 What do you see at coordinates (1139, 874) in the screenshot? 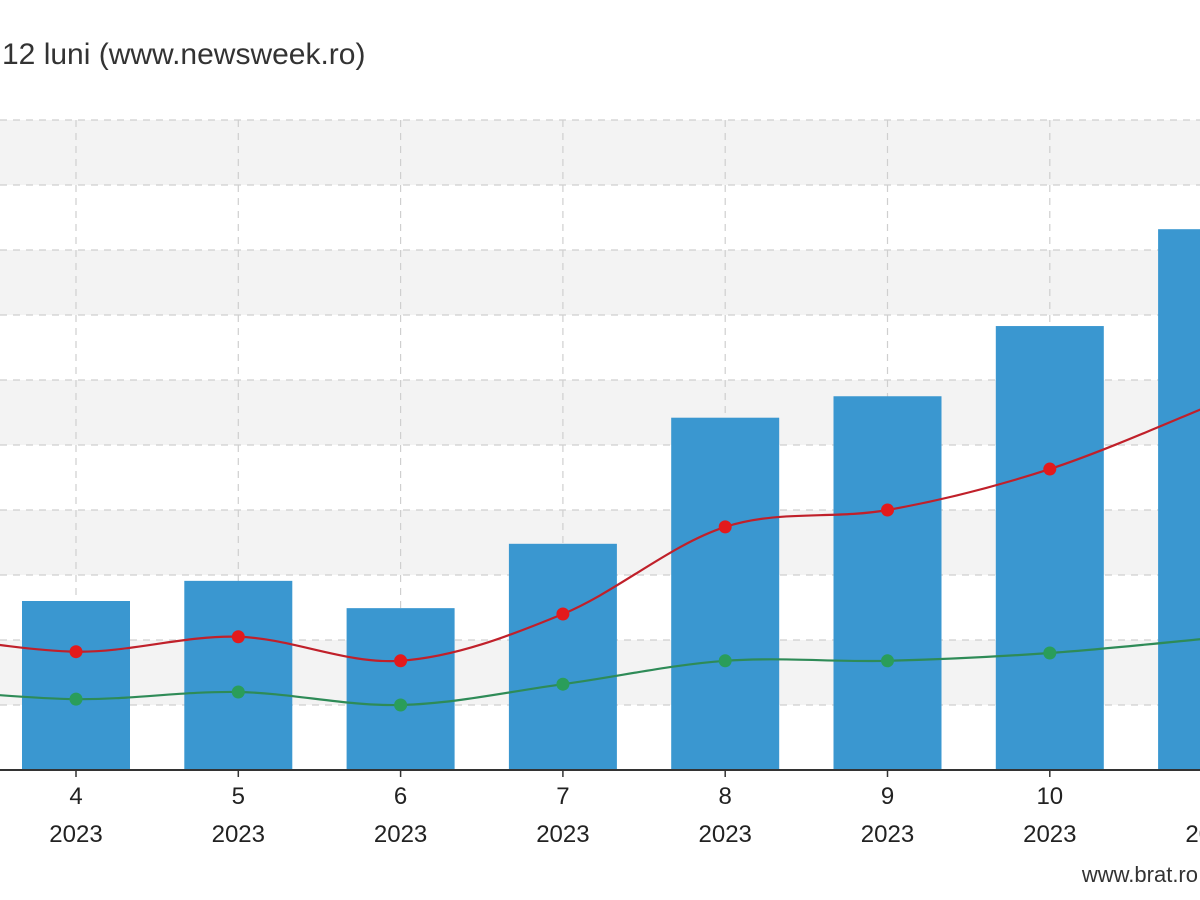
I see `source-label: www.brat.ro` at bounding box center [1139, 874].